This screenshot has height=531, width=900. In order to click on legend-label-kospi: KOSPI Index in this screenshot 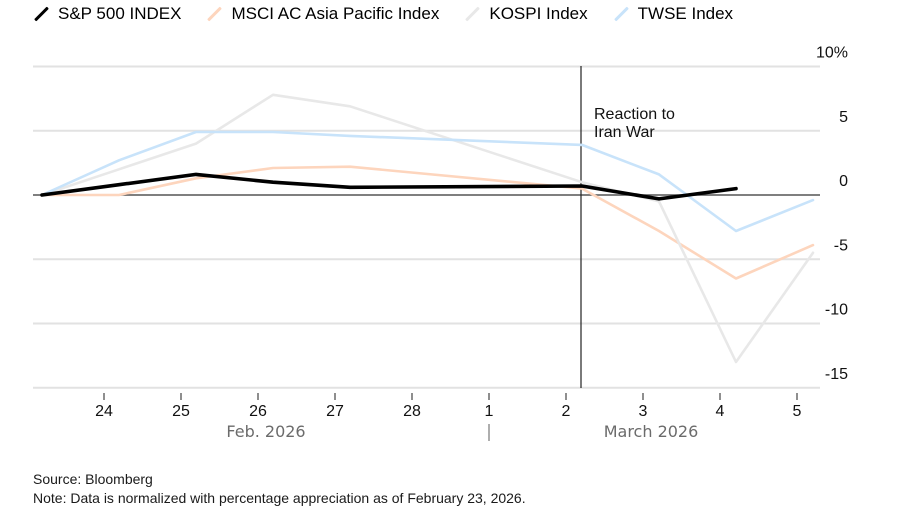, I will do `click(538, 13)`.